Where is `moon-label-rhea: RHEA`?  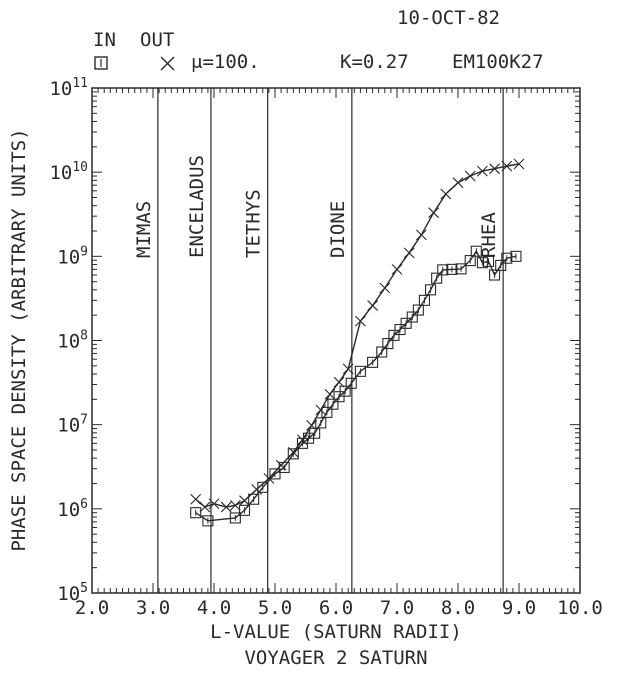 moon-label-rhea: RHEA is located at coordinates (489, 235).